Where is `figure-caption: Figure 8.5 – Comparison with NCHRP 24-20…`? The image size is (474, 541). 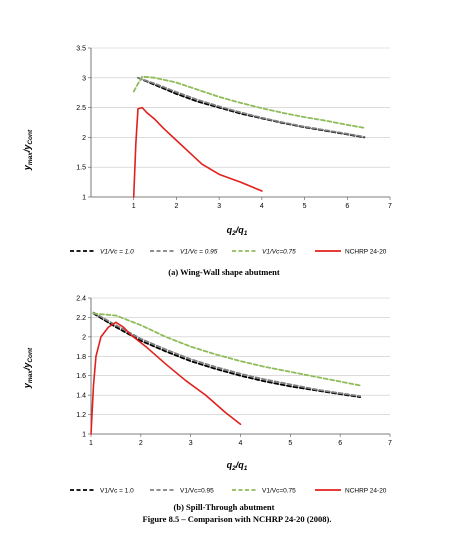
figure-caption: Figure 8.5 – Comparison with NCHRP 24-20… is located at coordinates (237, 519).